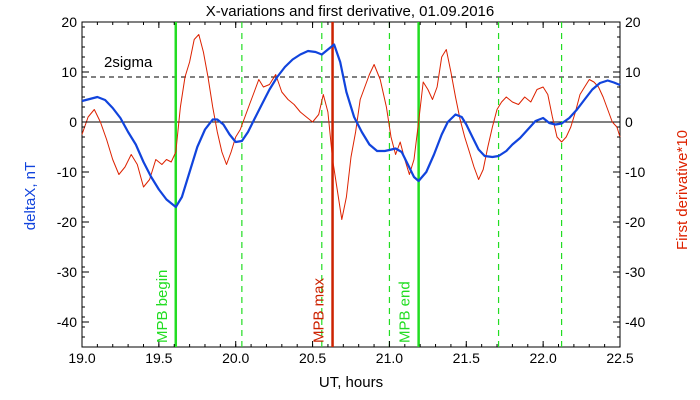  I want to click on y-left-tick-label: -30, so click(67, 272).